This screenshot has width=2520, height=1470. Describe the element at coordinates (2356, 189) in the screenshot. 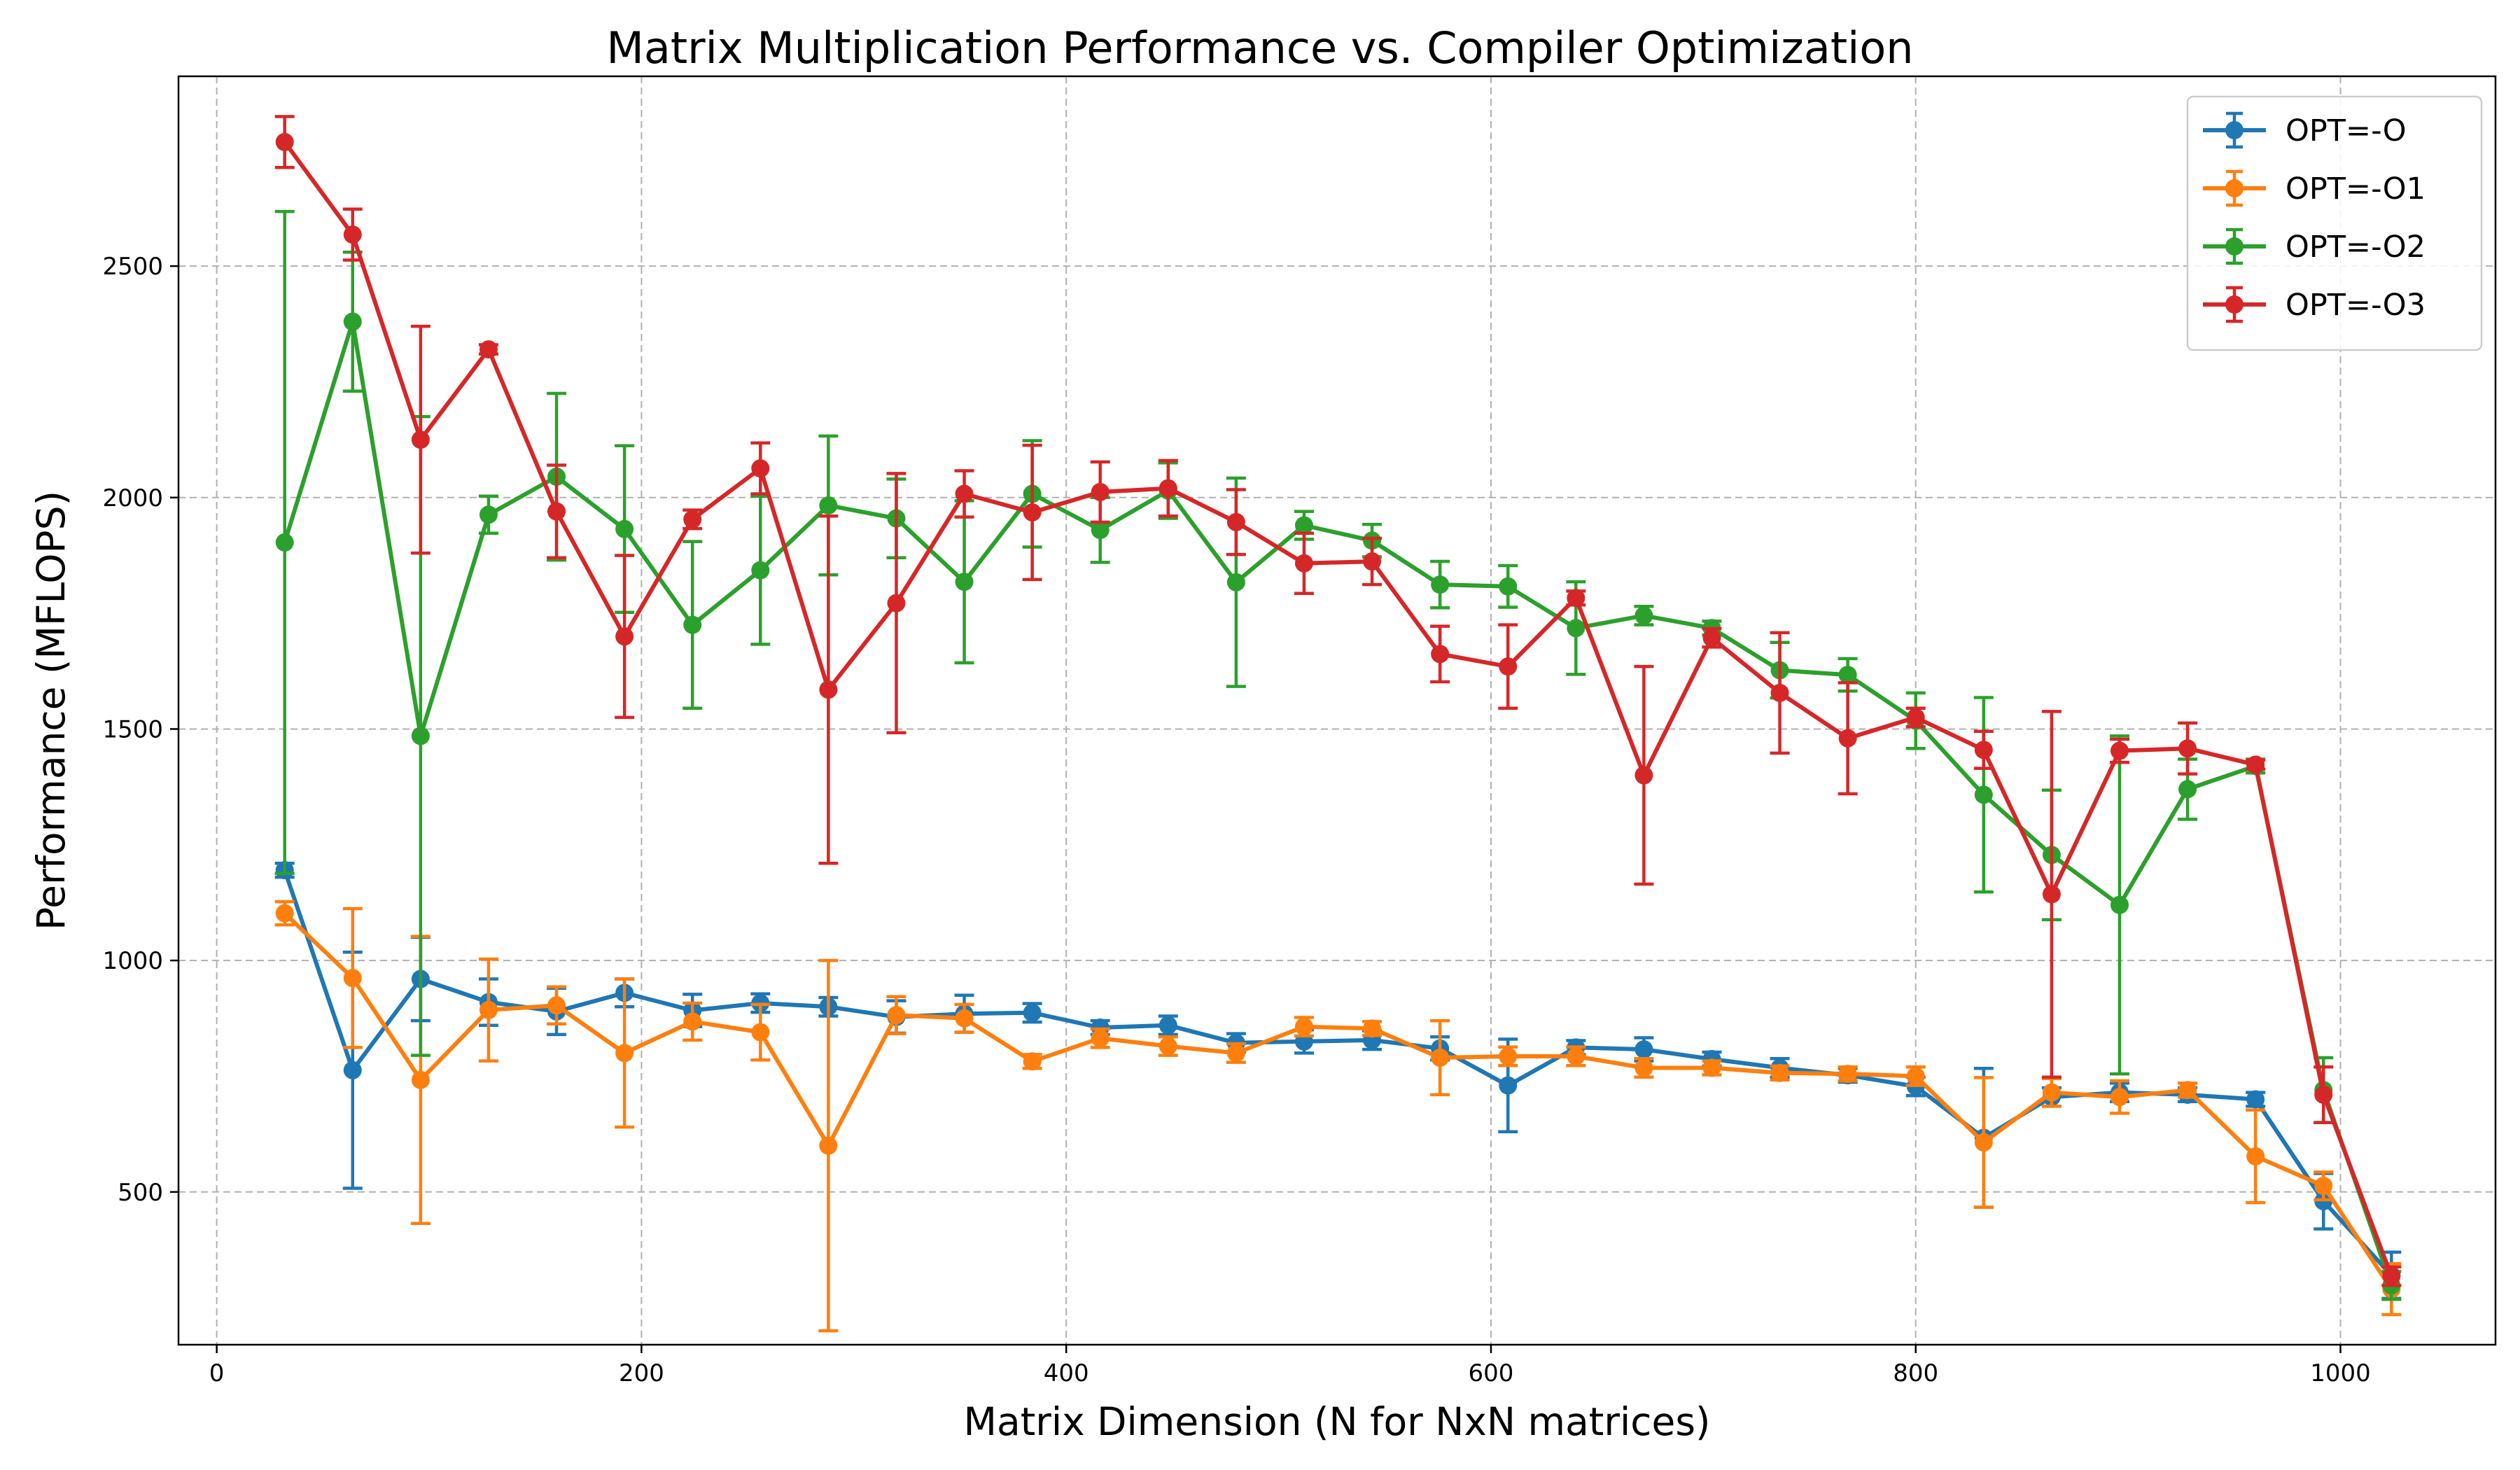

I see `legend-label: OPT=-O1` at that location.